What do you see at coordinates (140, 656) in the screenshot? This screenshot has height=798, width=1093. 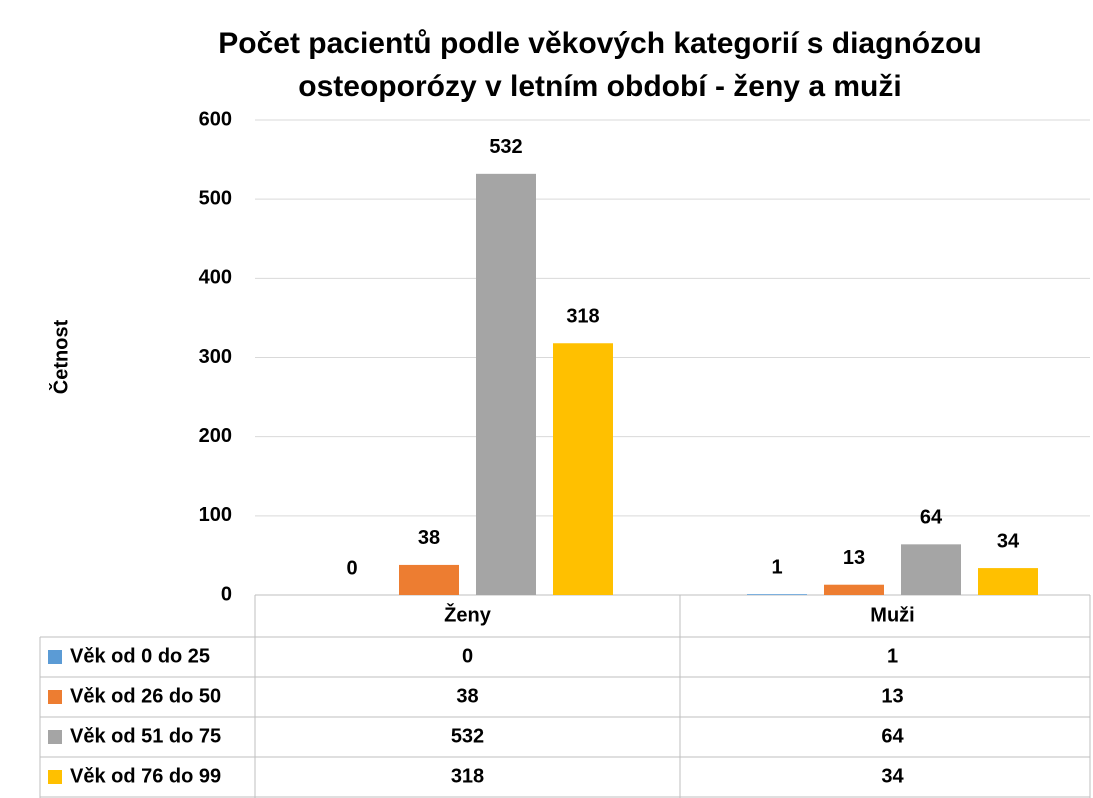 I see `legend-label: Věk od 0 do 25` at bounding box center [140, 656].